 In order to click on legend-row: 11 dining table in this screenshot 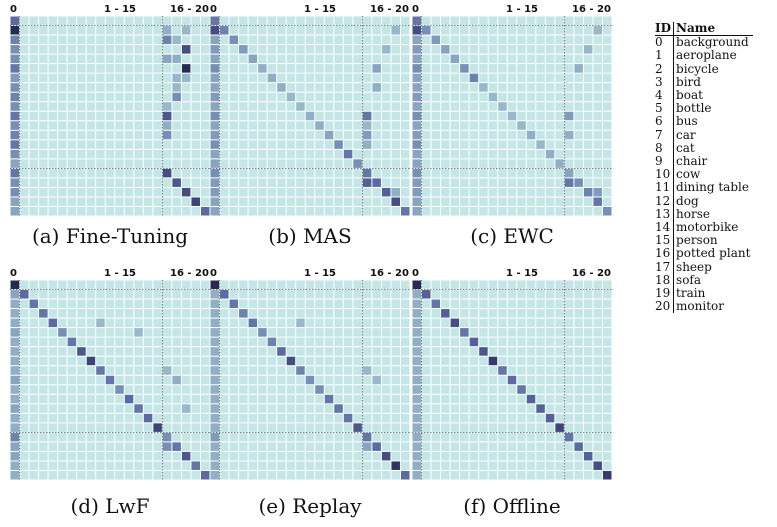, I will do `click(704, 188)`.